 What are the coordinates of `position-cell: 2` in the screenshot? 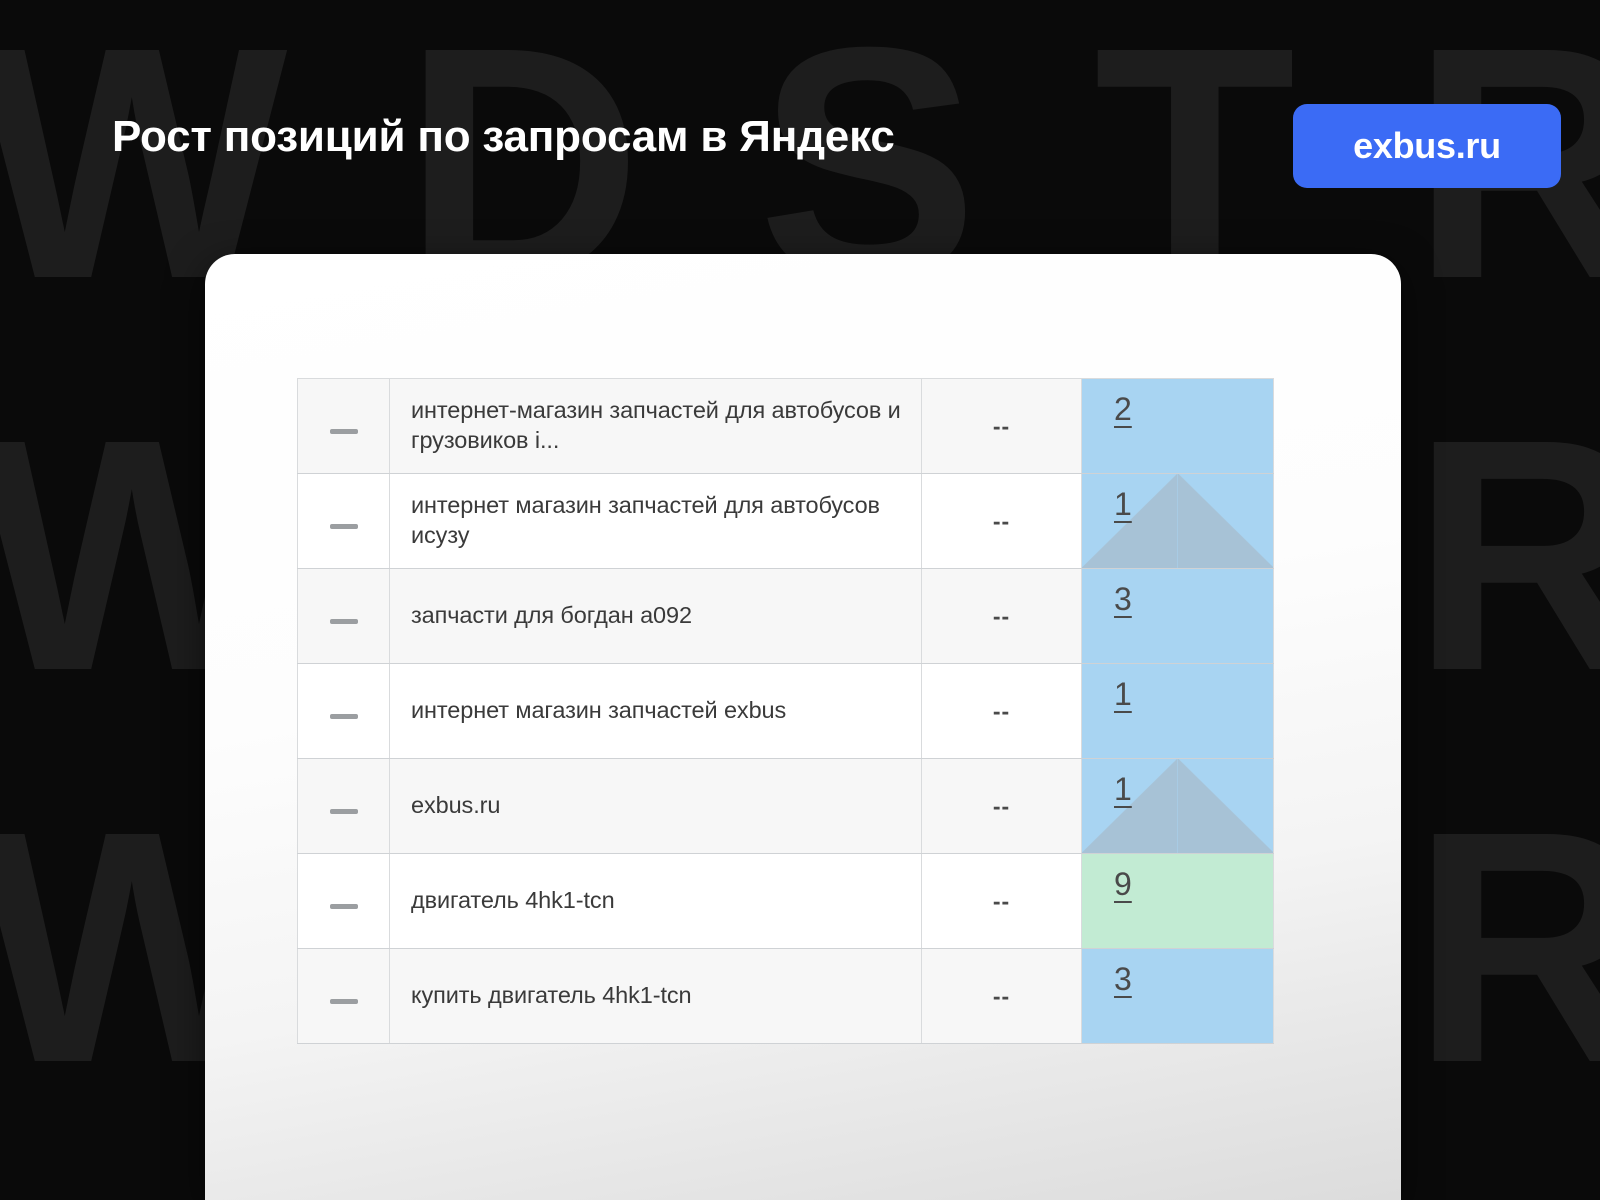 It's located at (1177, 426).